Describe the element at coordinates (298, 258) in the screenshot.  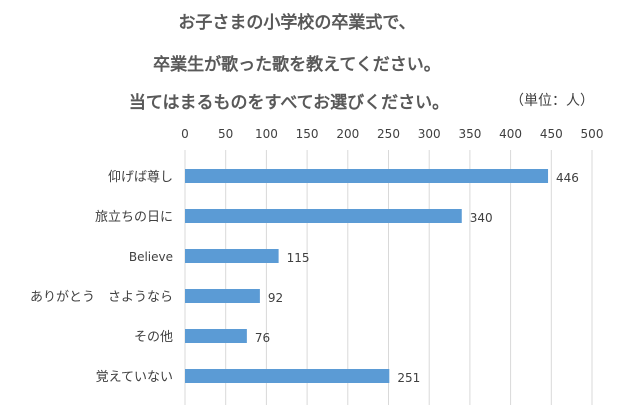
I see `data-label-2: 115` at that location.